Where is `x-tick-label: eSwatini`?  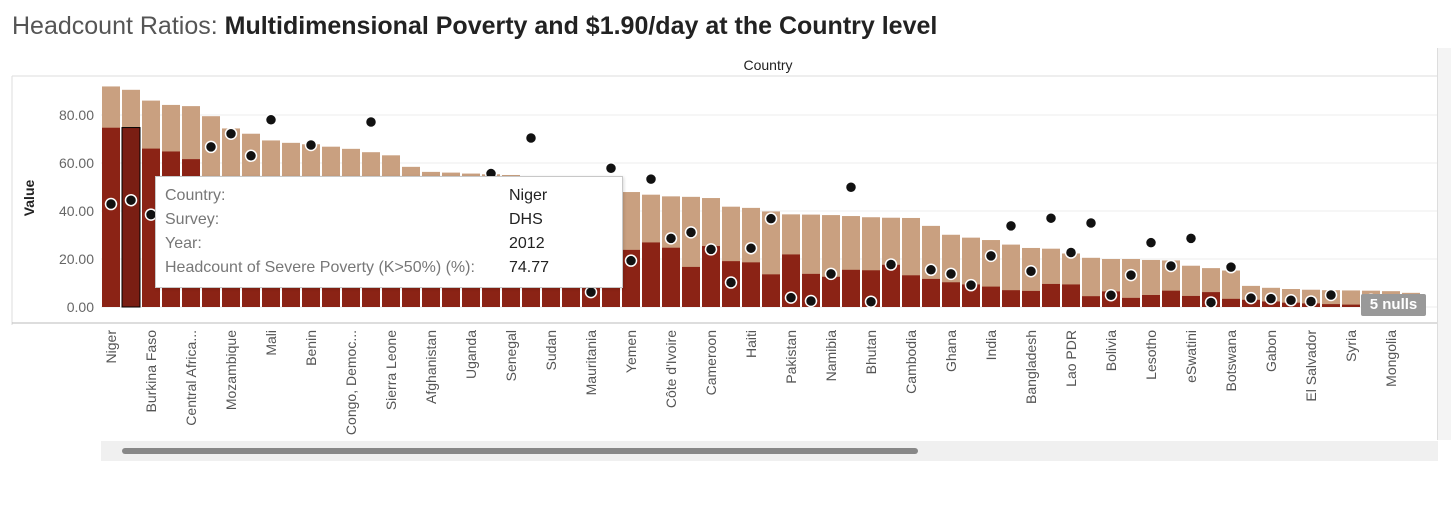
x-tick-label: eSwatini is located at coordinates (1191, 356).